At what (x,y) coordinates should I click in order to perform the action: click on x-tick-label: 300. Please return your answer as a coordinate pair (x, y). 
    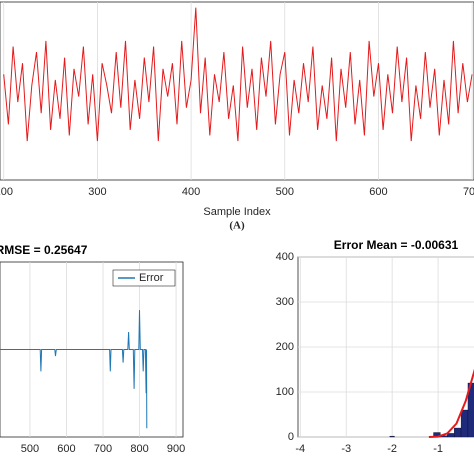
    Looking at the image, I should click on (97, 192).